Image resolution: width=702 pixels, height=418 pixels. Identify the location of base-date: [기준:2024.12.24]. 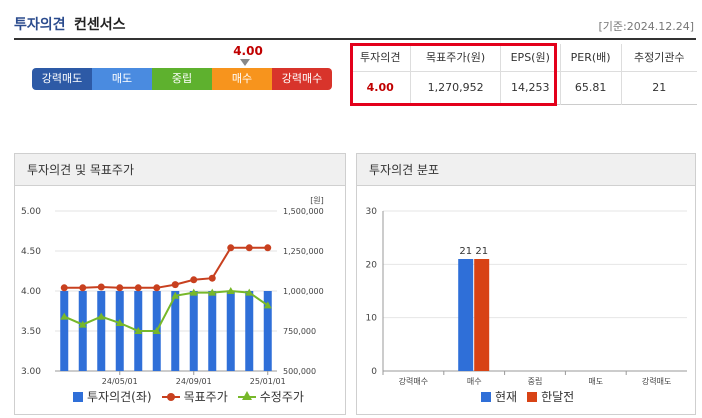
(646, 26).